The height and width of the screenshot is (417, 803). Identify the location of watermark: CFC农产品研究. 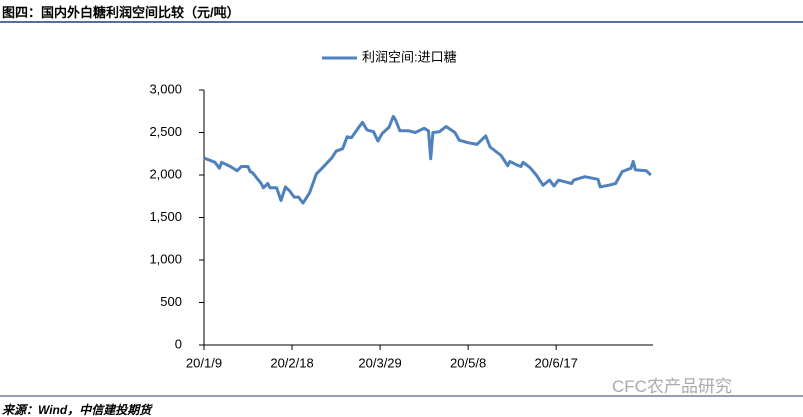
(672, 386).